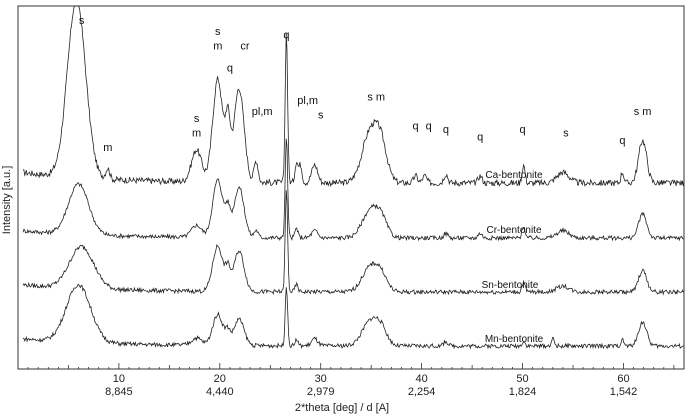  Describe the element at coordinates (513, 230) in the screenshot. I see `series-label-cr-bentonite: Cr-bentonite` at that location.